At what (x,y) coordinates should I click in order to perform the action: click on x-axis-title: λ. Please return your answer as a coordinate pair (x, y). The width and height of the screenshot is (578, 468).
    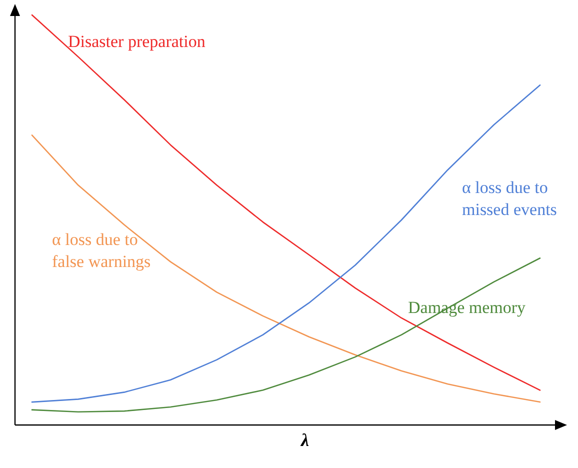
    Looking at the image, I should click on (304, 440).